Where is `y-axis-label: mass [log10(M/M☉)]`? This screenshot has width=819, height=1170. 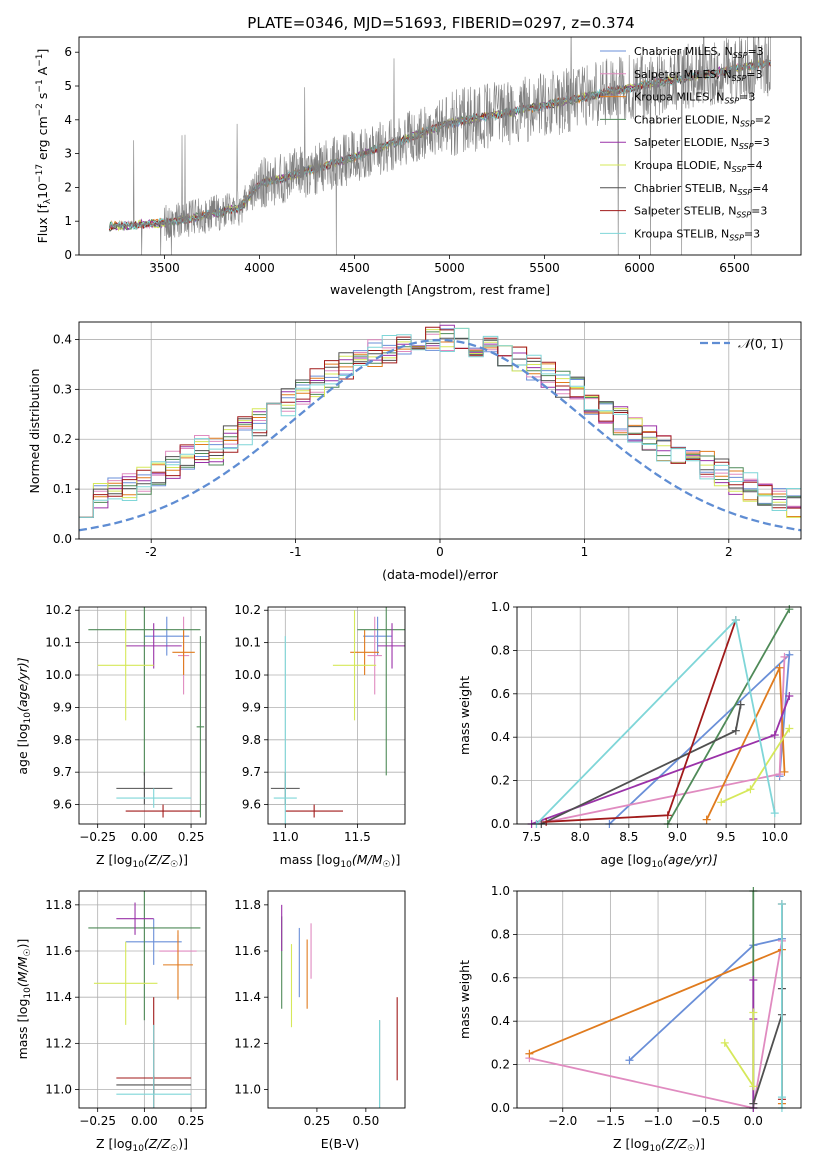
y-axis-label: mass [log10(M/M☉)] is located at coordinates (24, 999).